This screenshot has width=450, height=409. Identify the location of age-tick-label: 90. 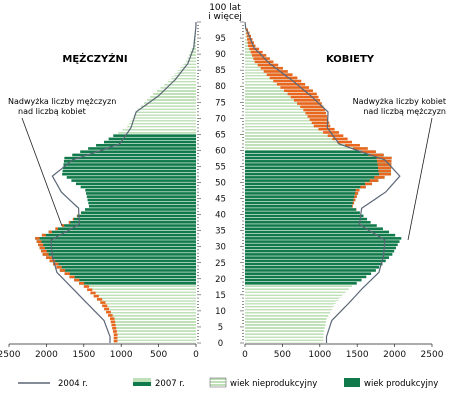
(220, 55).